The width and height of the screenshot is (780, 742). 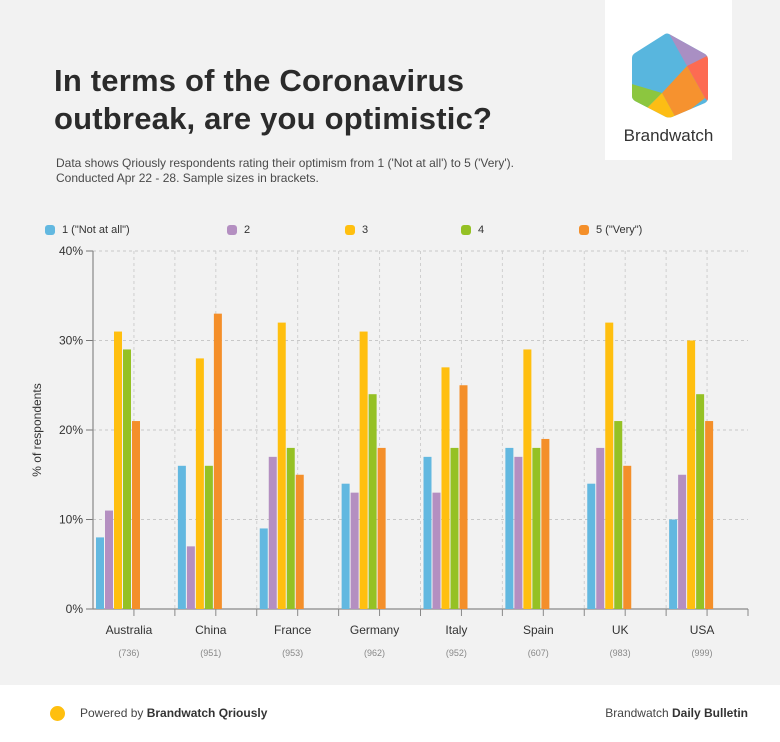 I want to click on legend-item: 2, so click(x=238, y=230).